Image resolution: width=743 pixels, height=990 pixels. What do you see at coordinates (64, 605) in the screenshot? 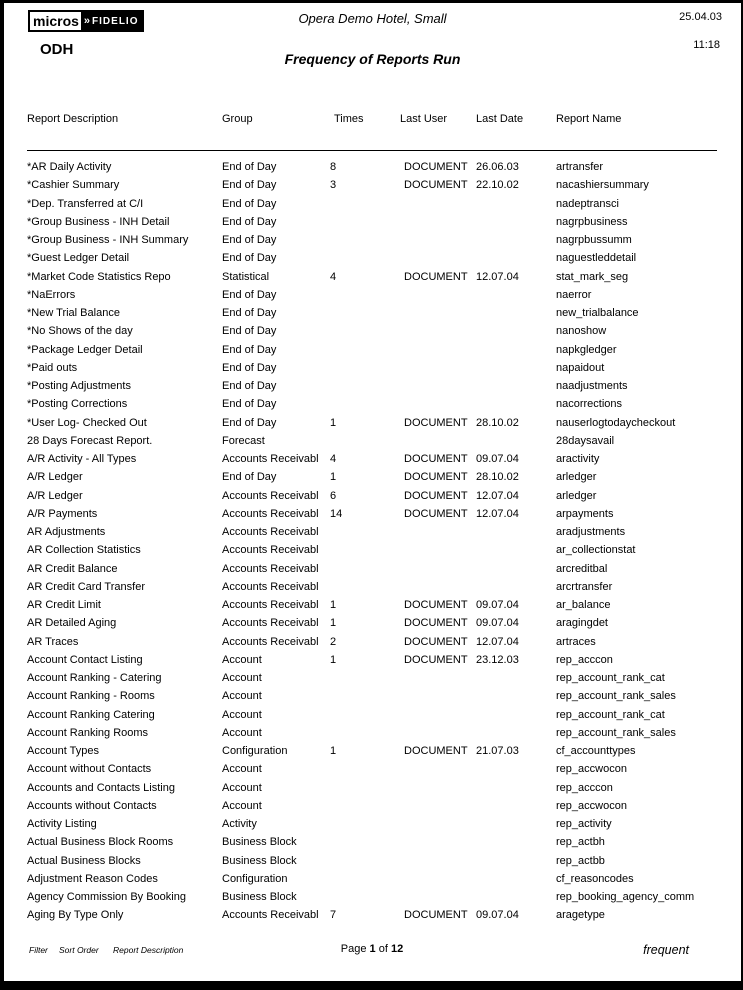
I see `cell-report-description: AR Credit Limit` at bounding box center [64, 605].